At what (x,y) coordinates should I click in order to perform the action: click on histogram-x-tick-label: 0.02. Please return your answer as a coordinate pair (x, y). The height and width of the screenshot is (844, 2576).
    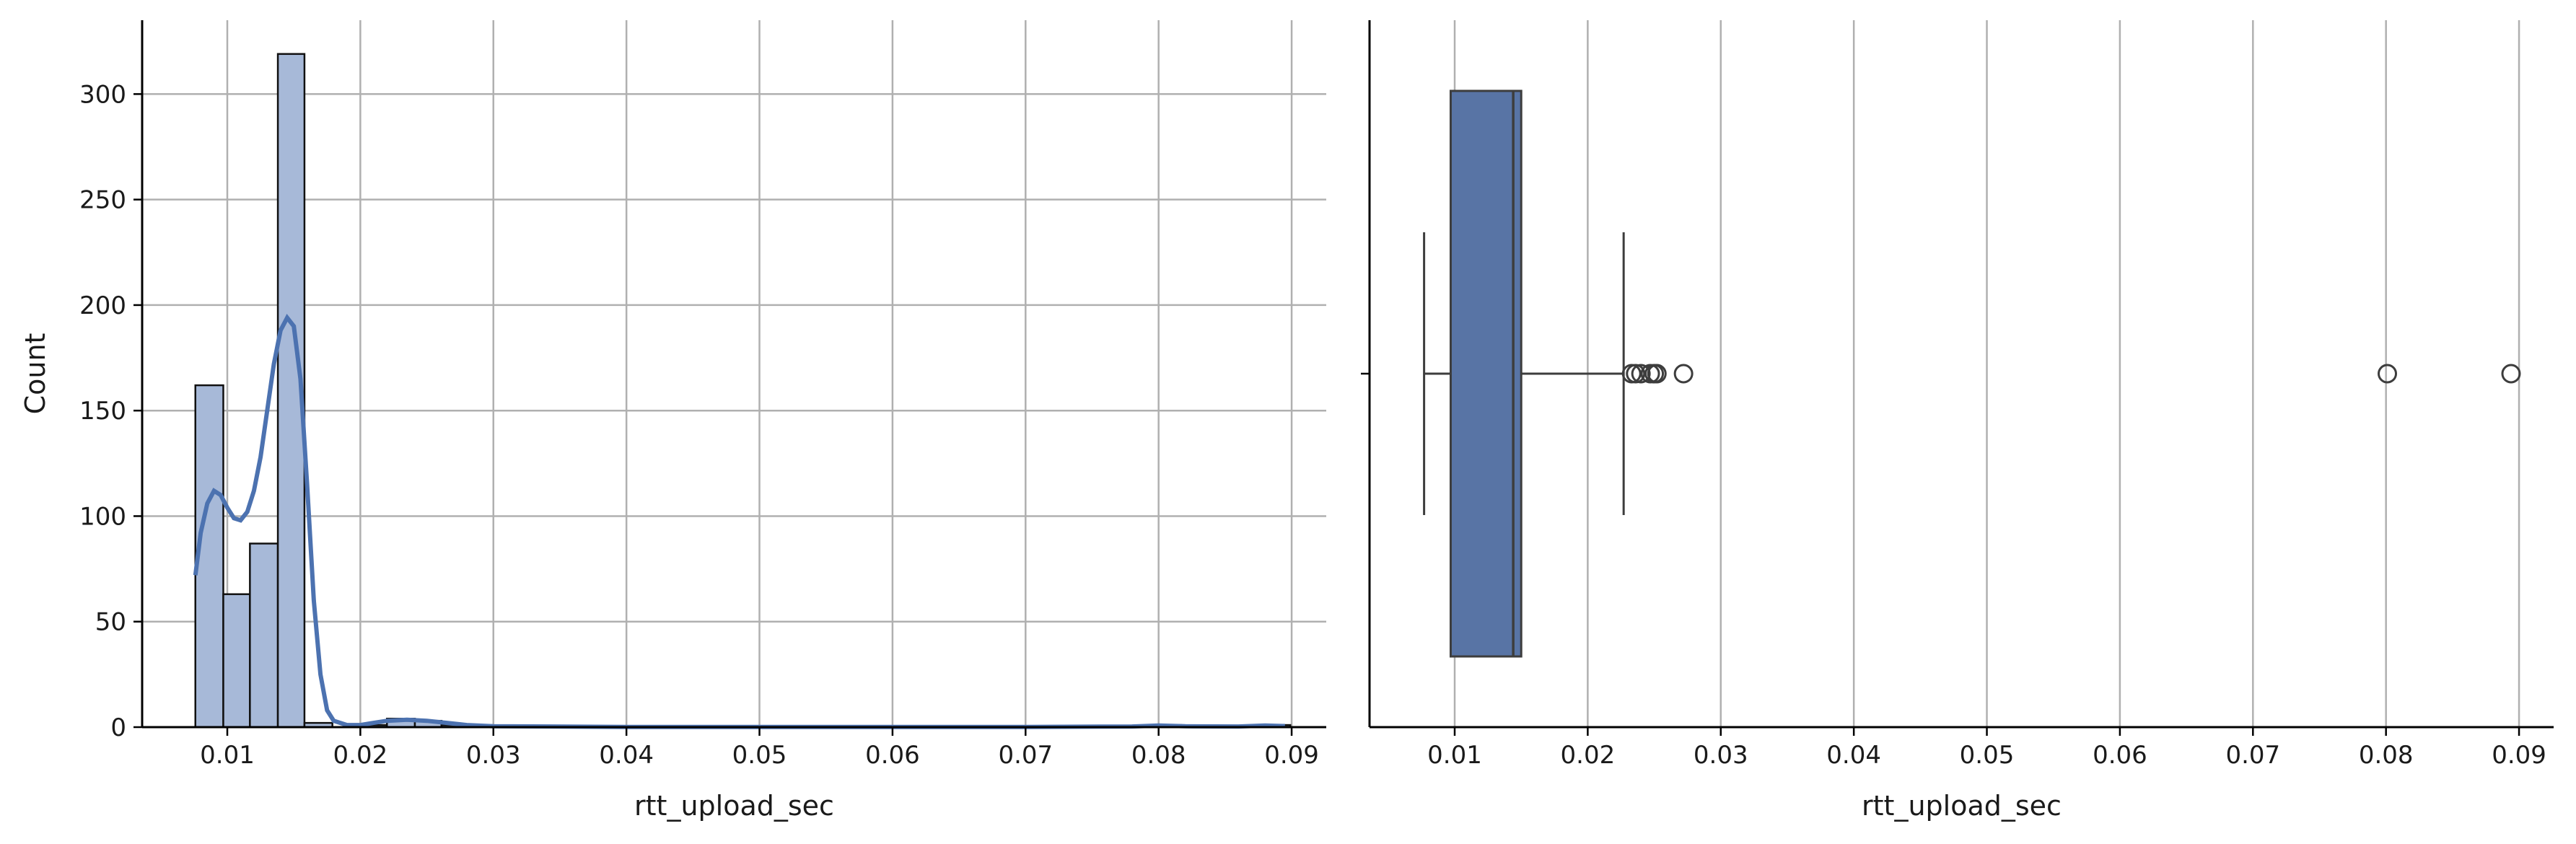
    Looking at the image, I should click on (360, 755).